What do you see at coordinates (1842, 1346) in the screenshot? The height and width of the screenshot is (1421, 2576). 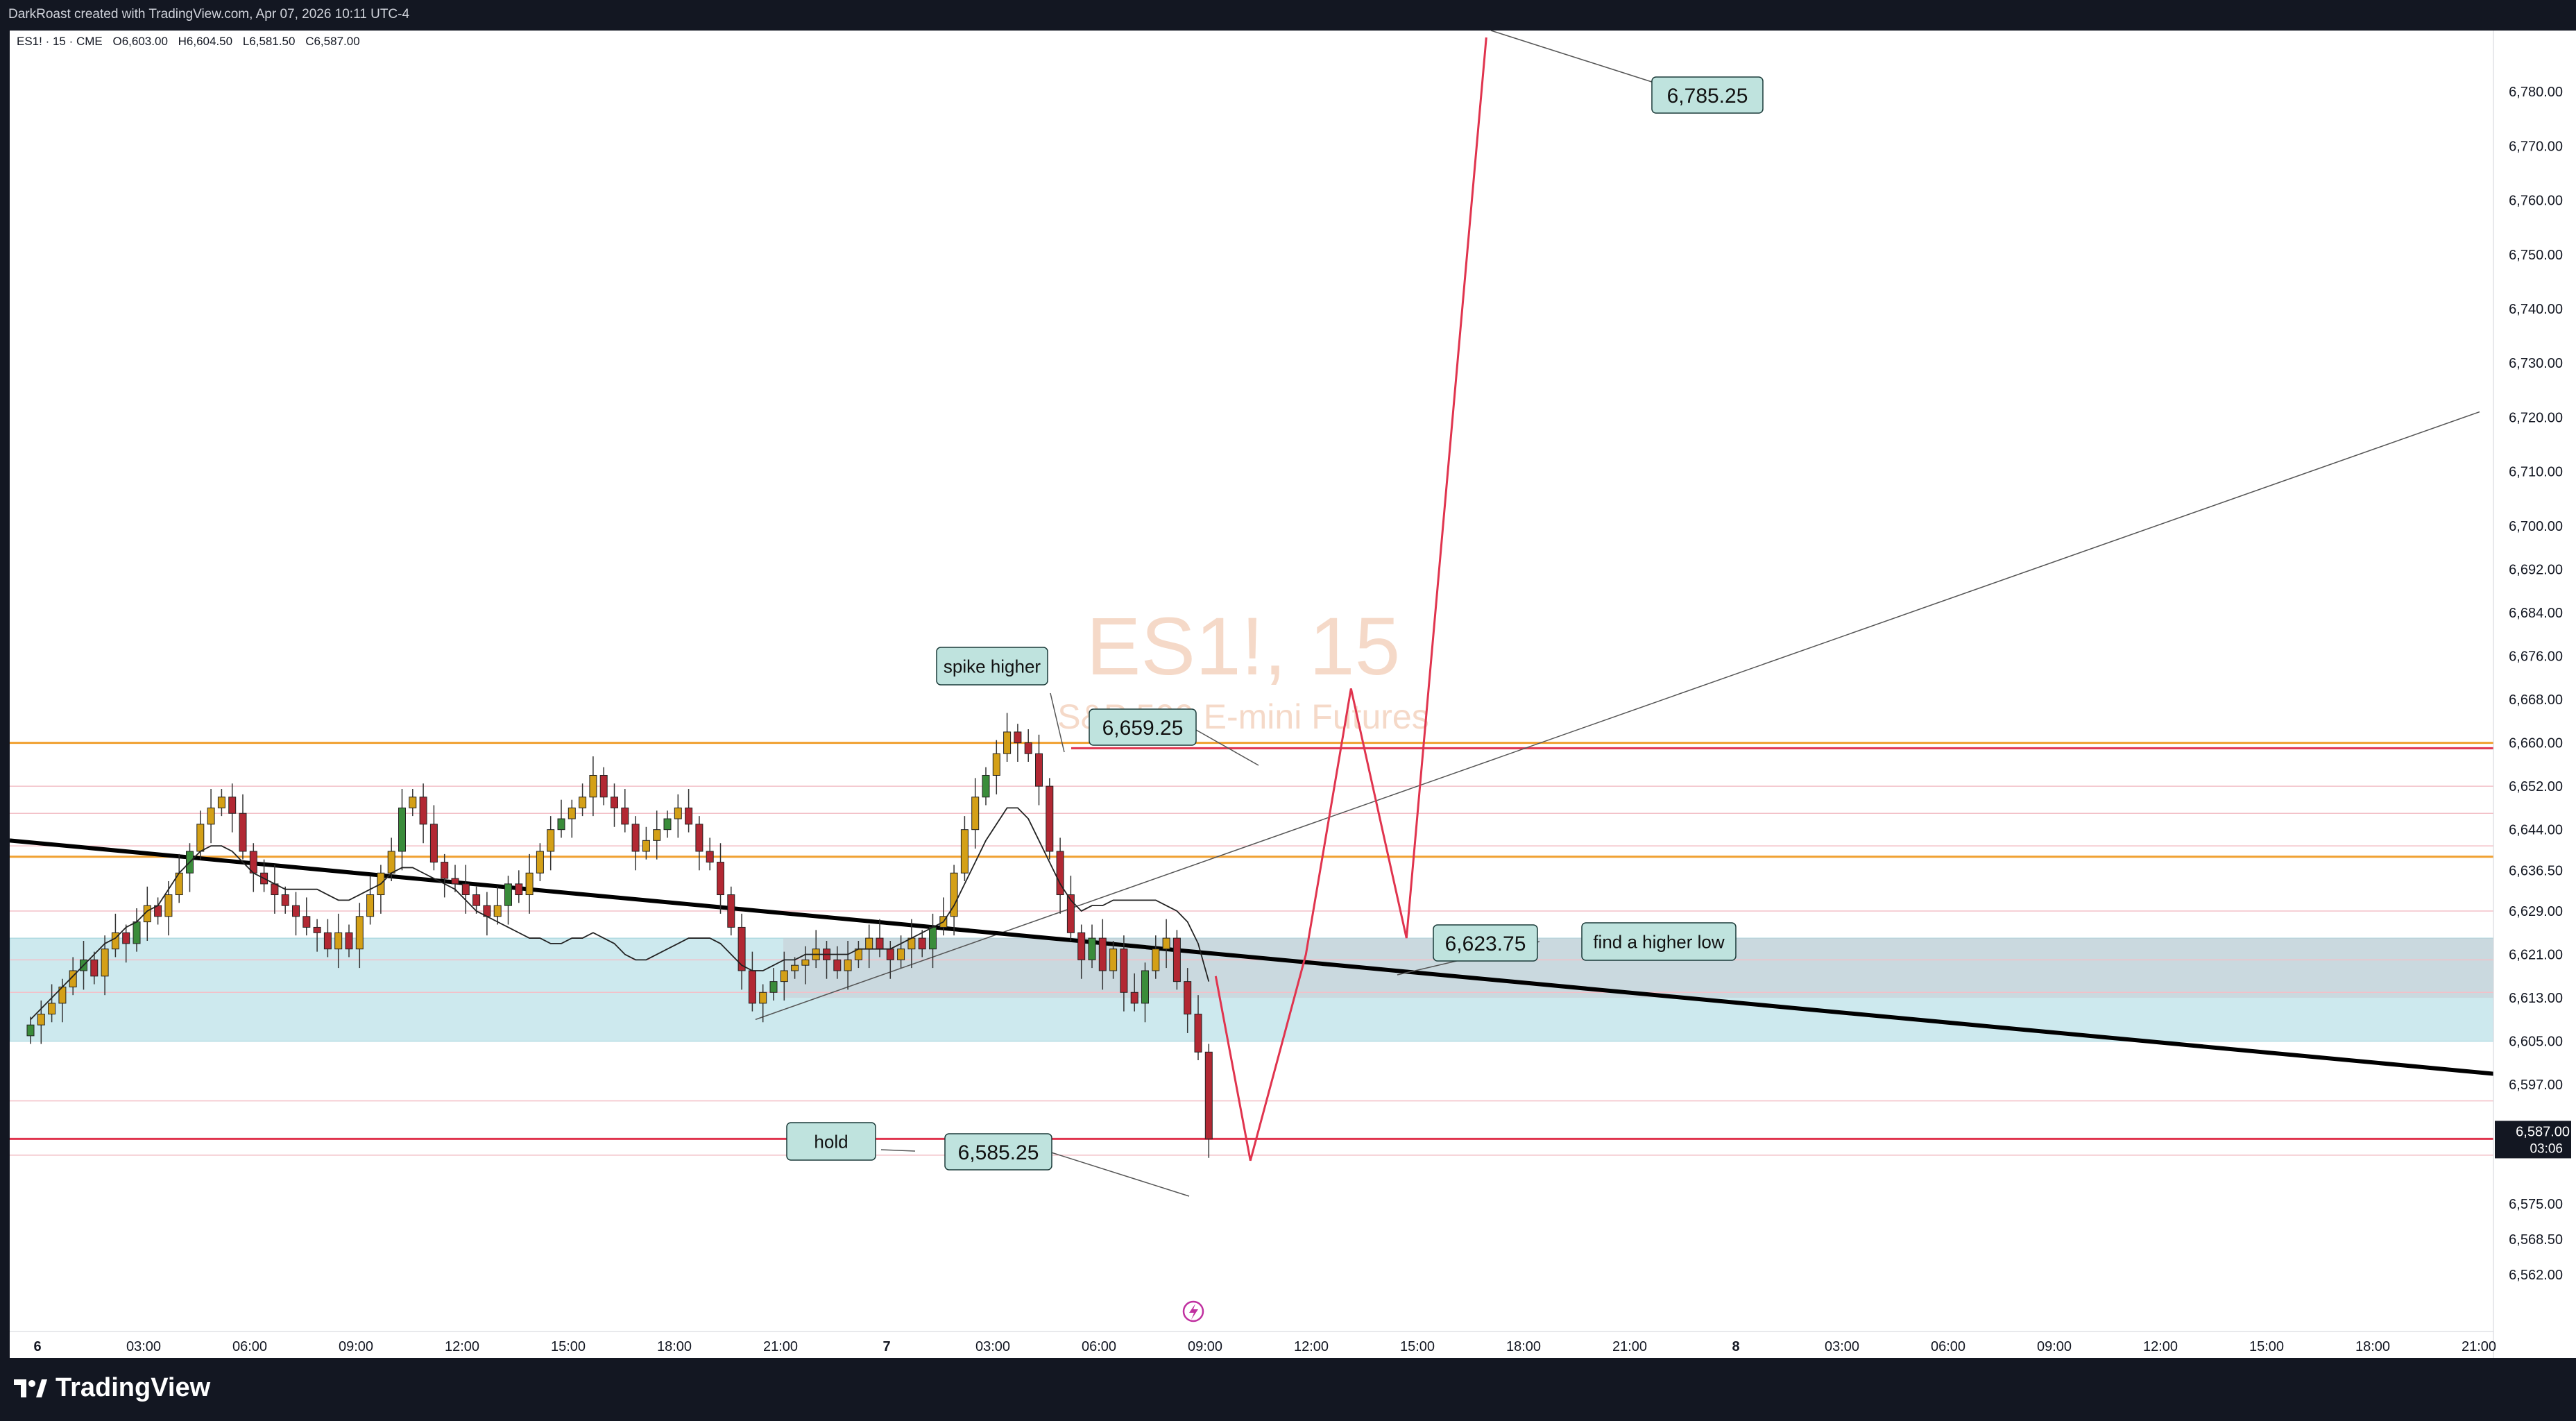 I see `time-tick: 03:00` at bounding box center [1842, 1346].